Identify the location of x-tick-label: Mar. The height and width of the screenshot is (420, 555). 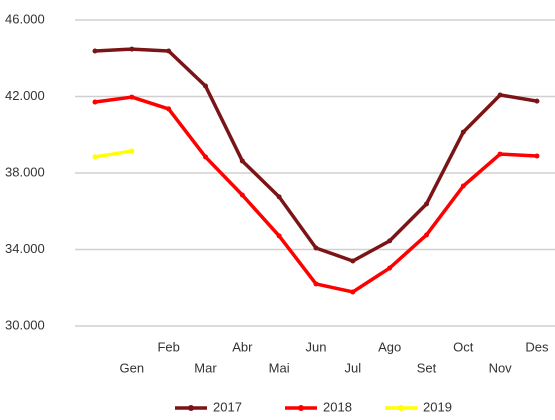
(205, 367).